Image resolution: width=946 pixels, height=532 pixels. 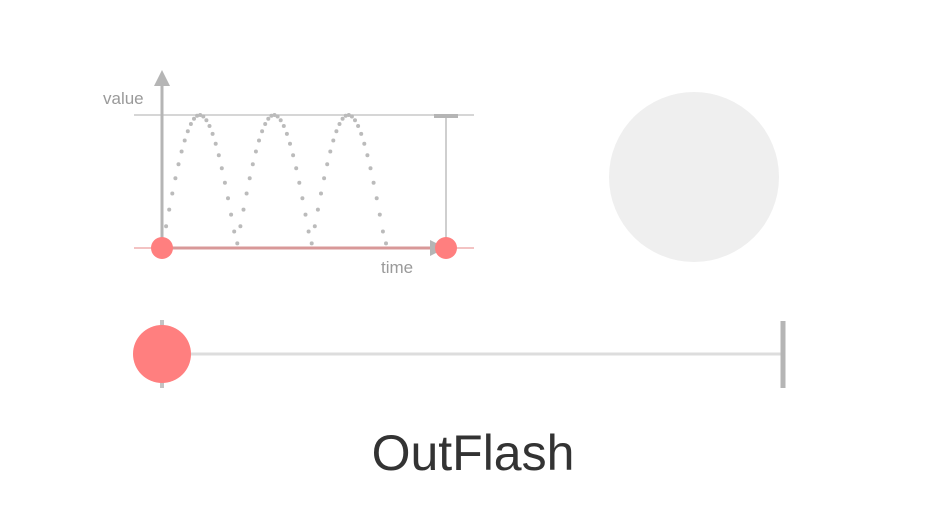 What do you see at coordinates (473, 453) in the screenshot?
I see `easing-name: OutFlash` at bounding box center [473, 453].